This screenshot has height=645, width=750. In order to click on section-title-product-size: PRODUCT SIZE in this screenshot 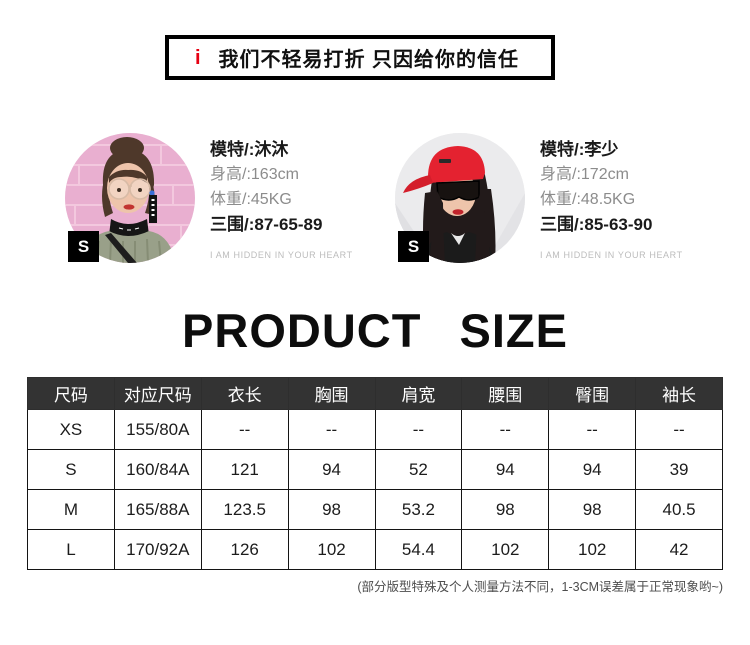, I will do `click(375, 330)`.